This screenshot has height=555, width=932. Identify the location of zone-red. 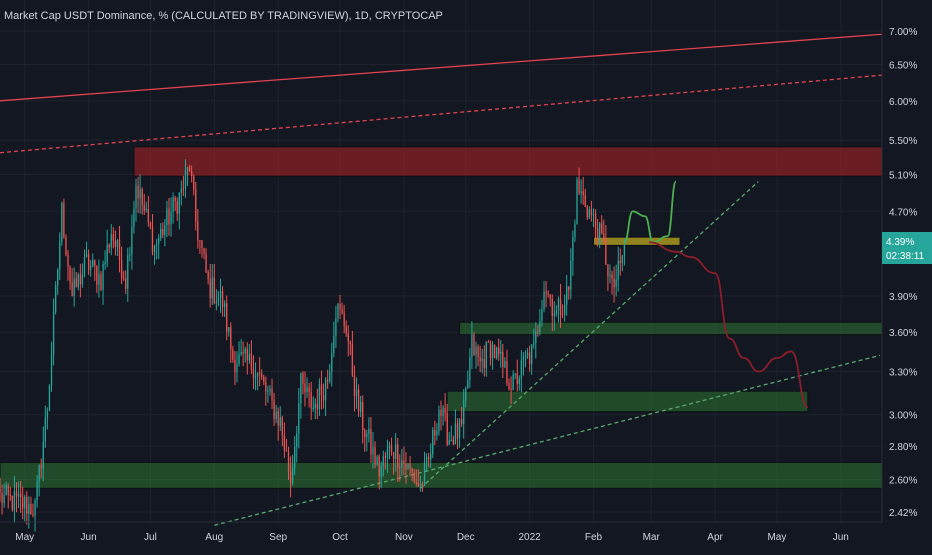
(508, 161).